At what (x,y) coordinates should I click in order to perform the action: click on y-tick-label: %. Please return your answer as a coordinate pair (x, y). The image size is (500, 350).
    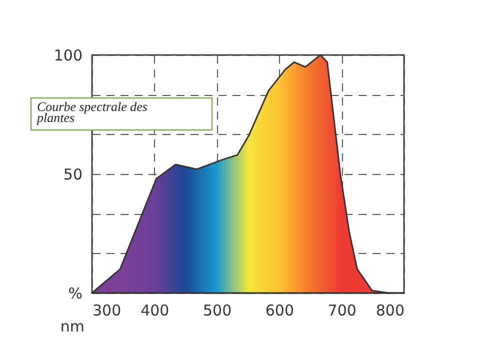
    Looking at the image, I should click on (75, 293).